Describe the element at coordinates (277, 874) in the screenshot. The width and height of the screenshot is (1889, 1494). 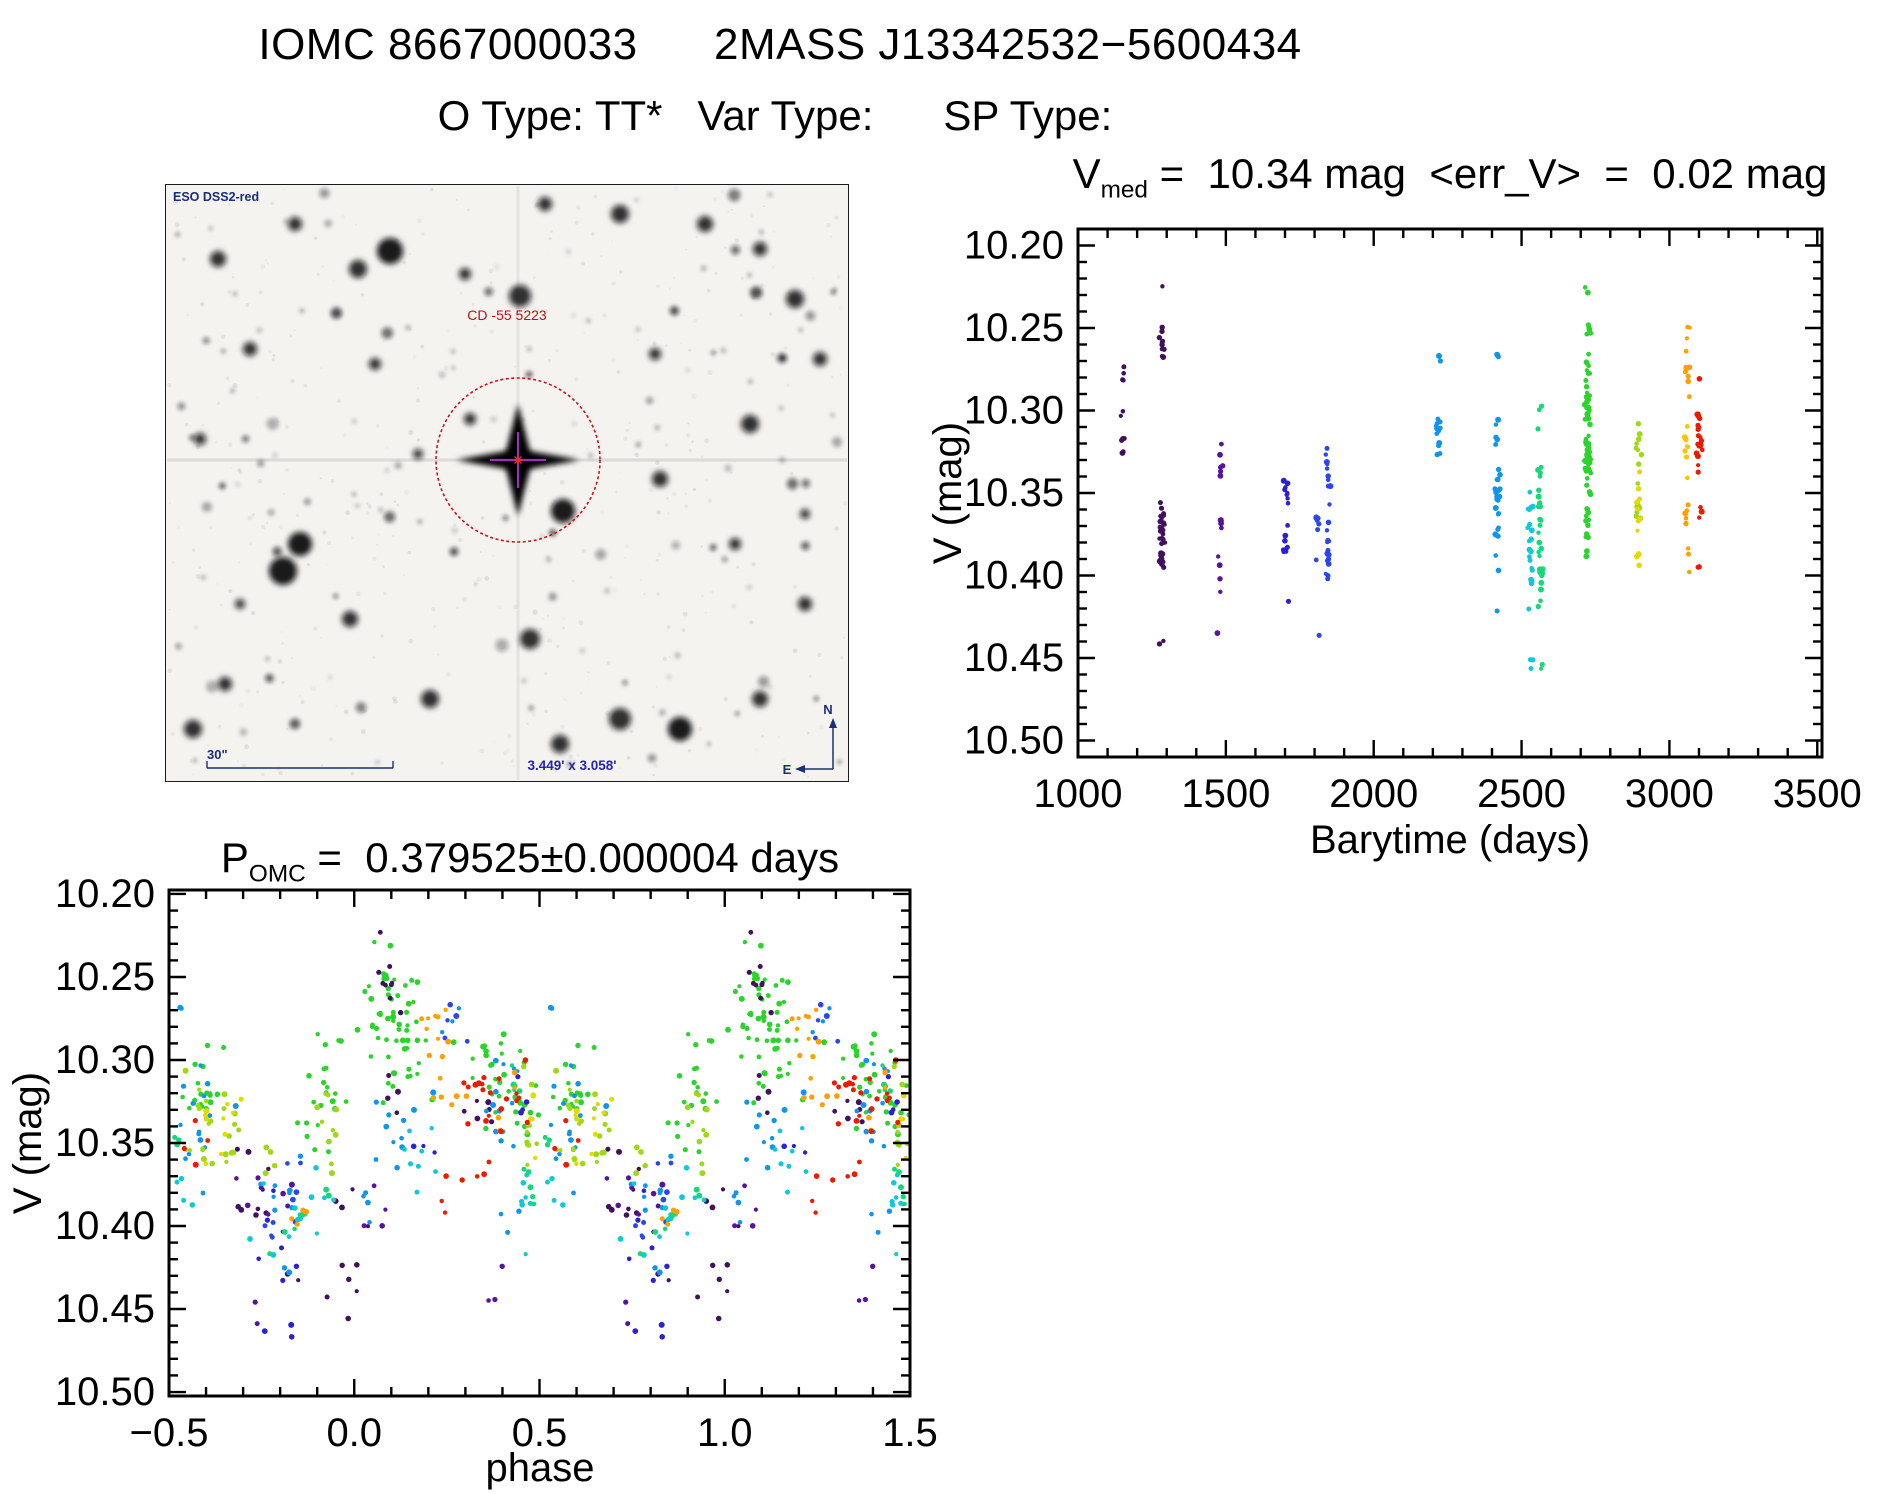
I see `period-title-sub: OMC` at that location.